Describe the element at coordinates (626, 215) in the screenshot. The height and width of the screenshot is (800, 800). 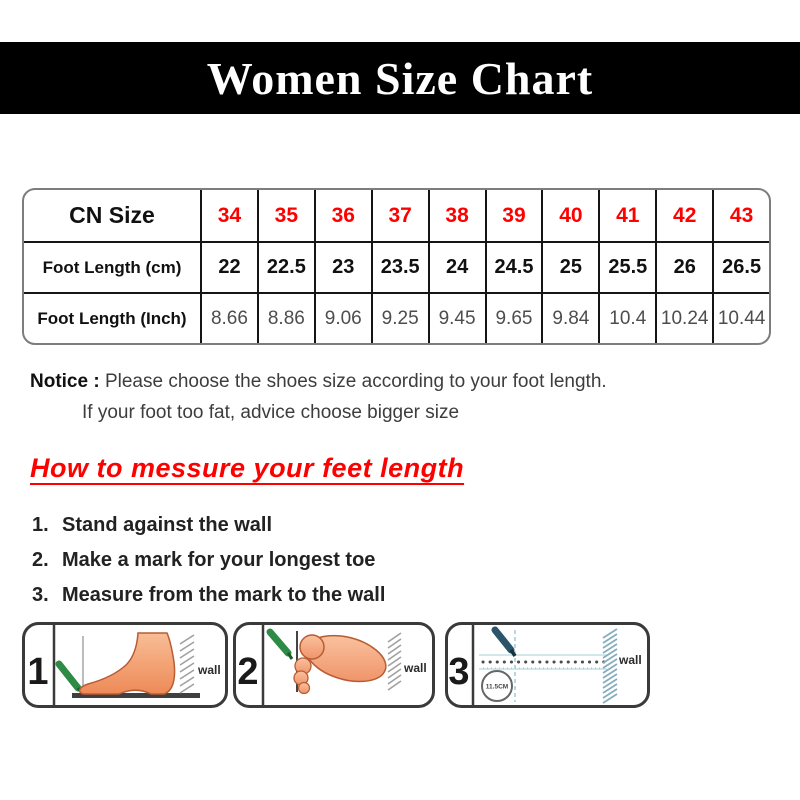
I see `size-cell: 41` at that location.